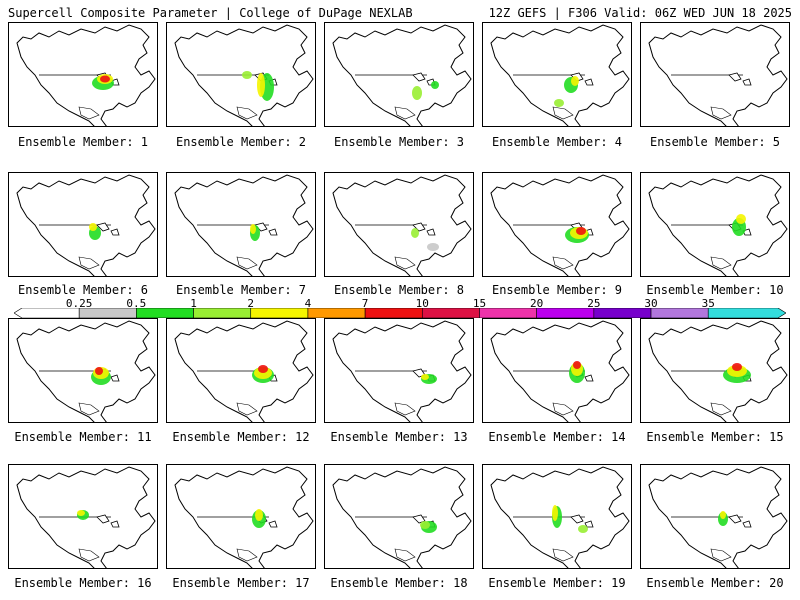 Image resolution: width=800 pixels, height=600 pixels. I want to click on scale-tick-label: 35, so click(708, 303).